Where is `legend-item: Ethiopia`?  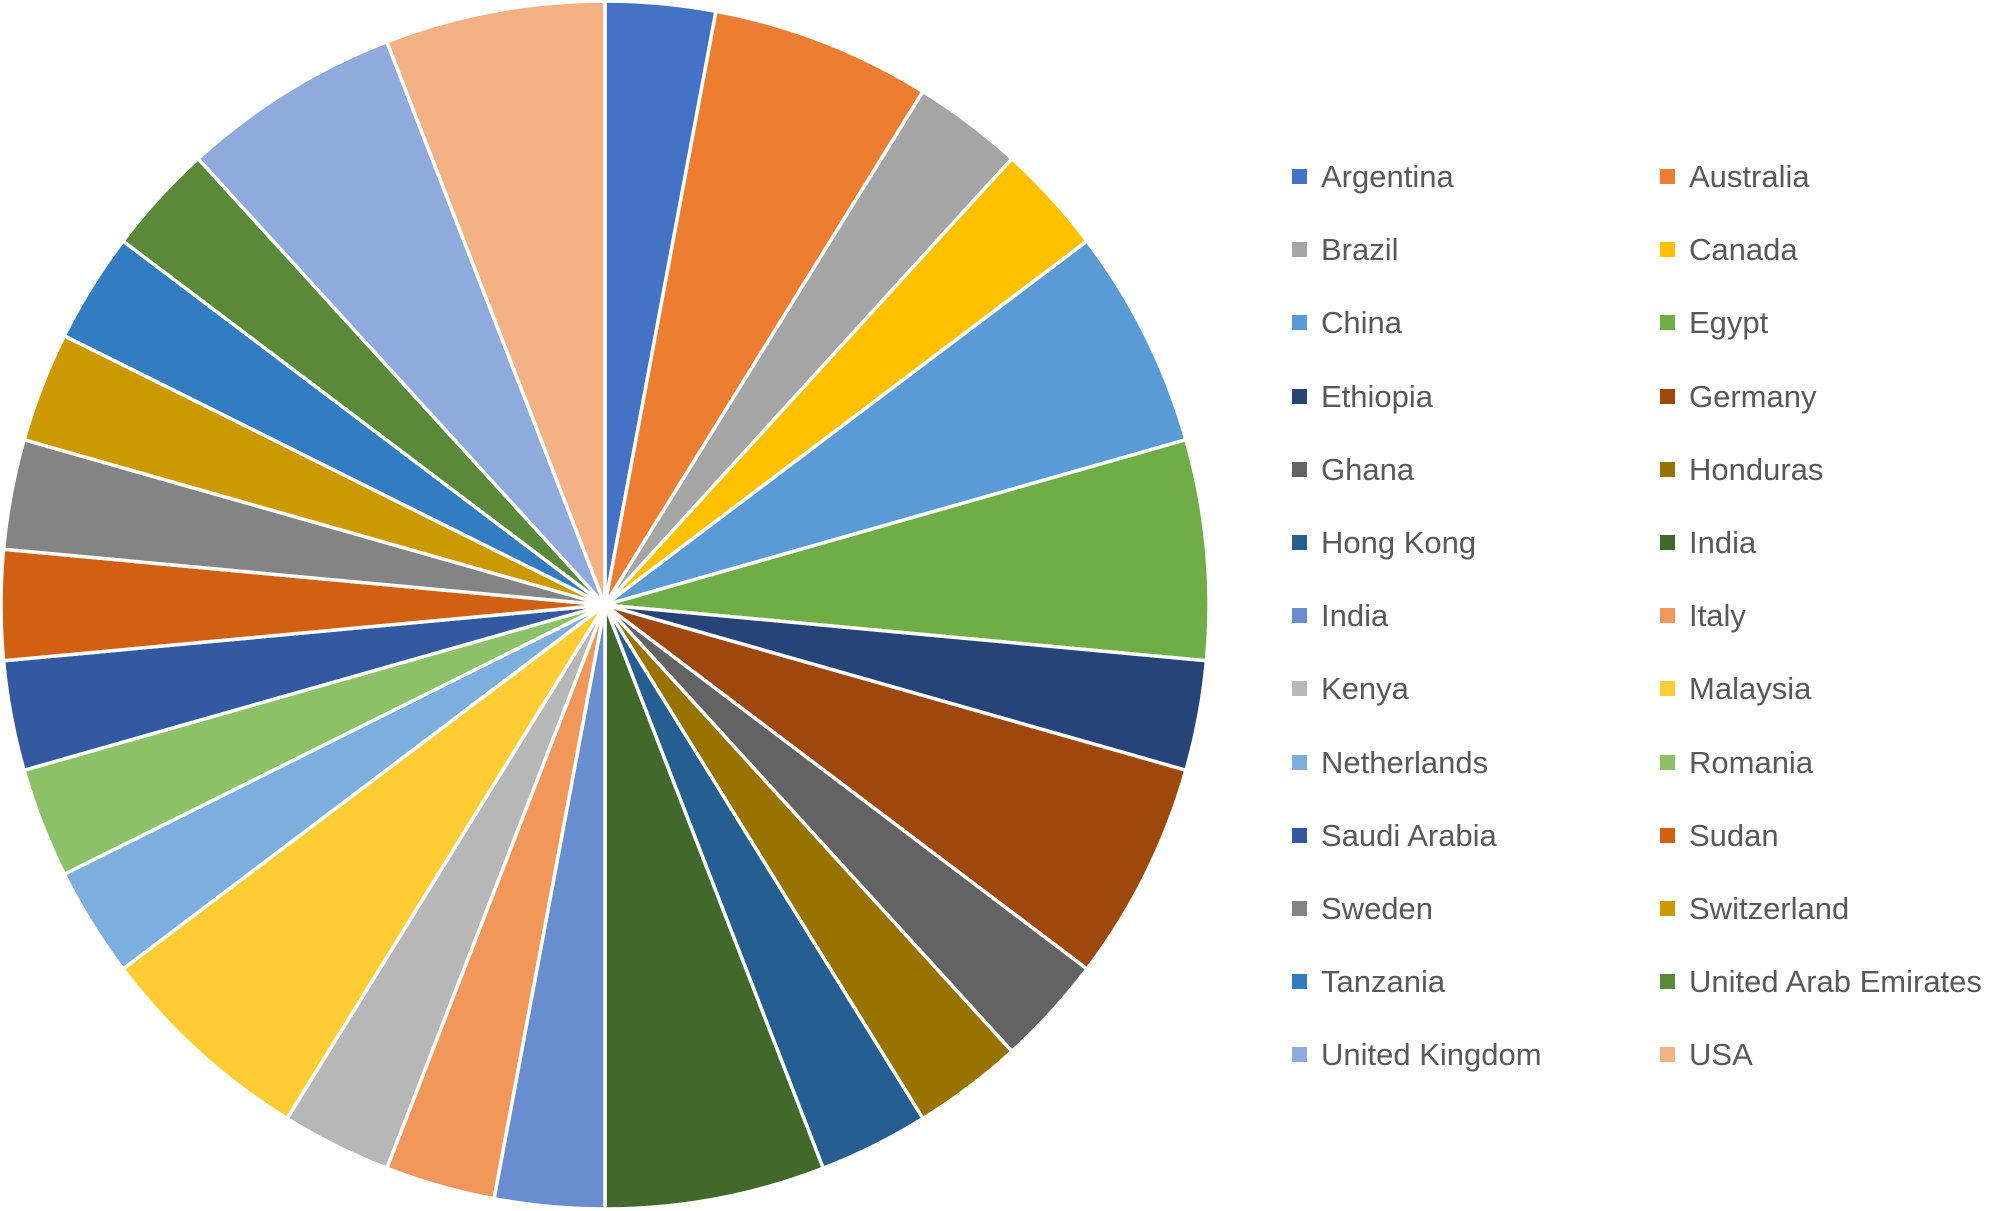 legend-item: Ethiopia is located at coordinates (1476, 396).